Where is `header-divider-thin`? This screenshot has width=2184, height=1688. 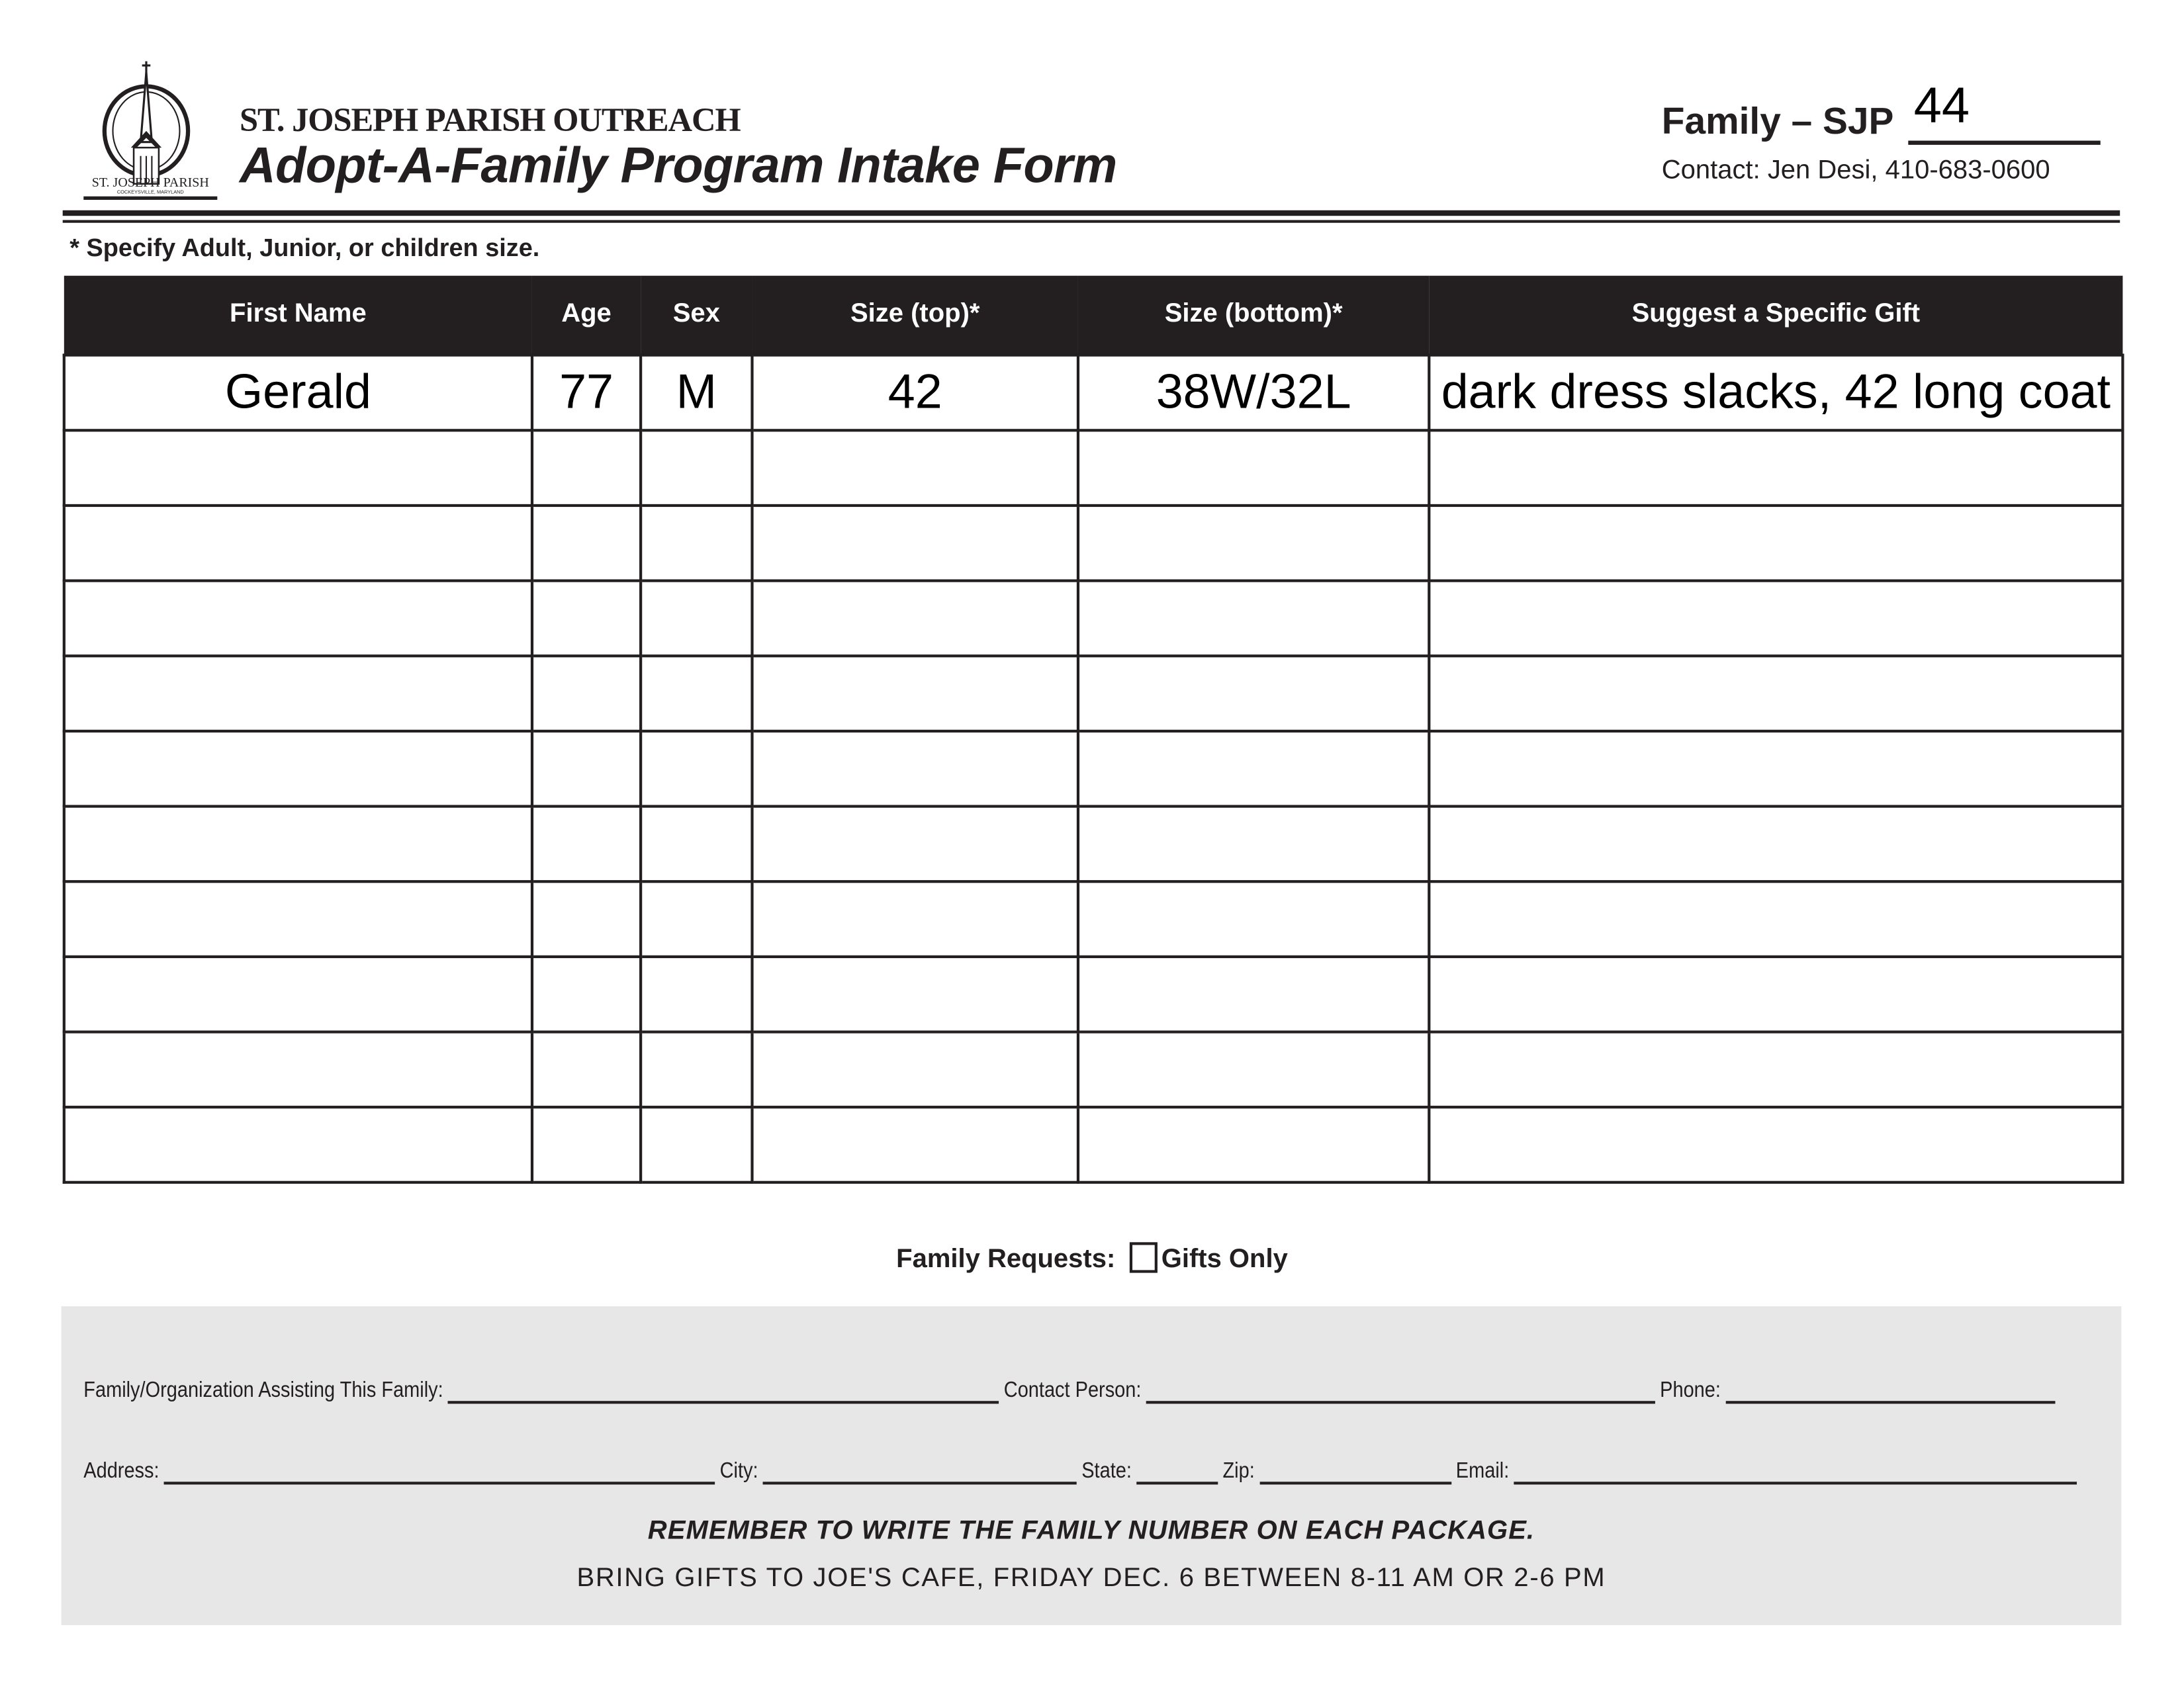
header-divider-thin is located at coordinates (1091, 221).